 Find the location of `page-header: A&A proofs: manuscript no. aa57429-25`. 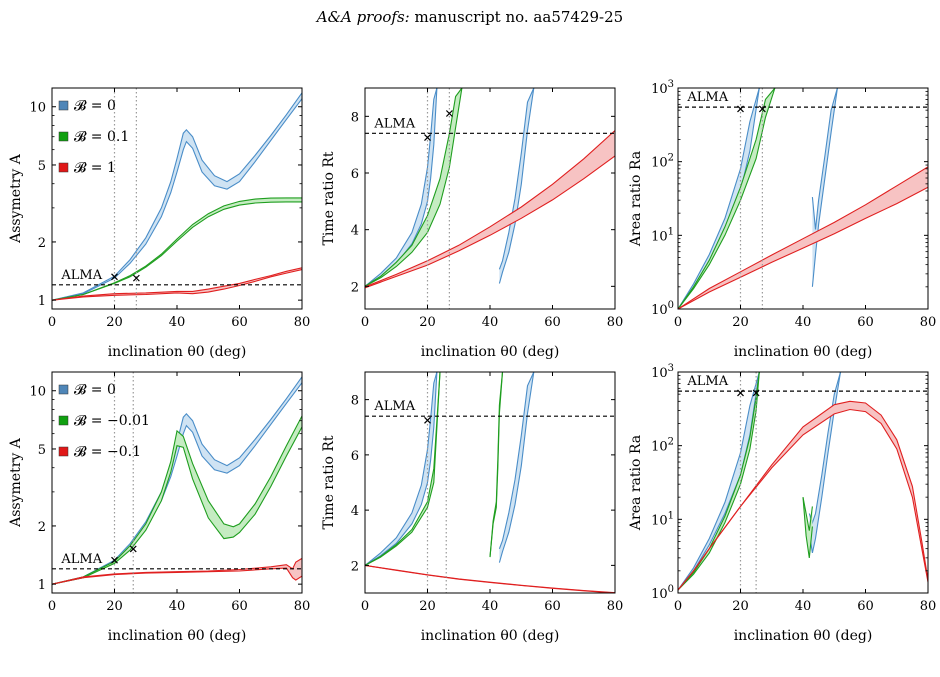

page-header: A&A proofs: manuscript no. aa57429-25 is located at coordinates (470, 17).